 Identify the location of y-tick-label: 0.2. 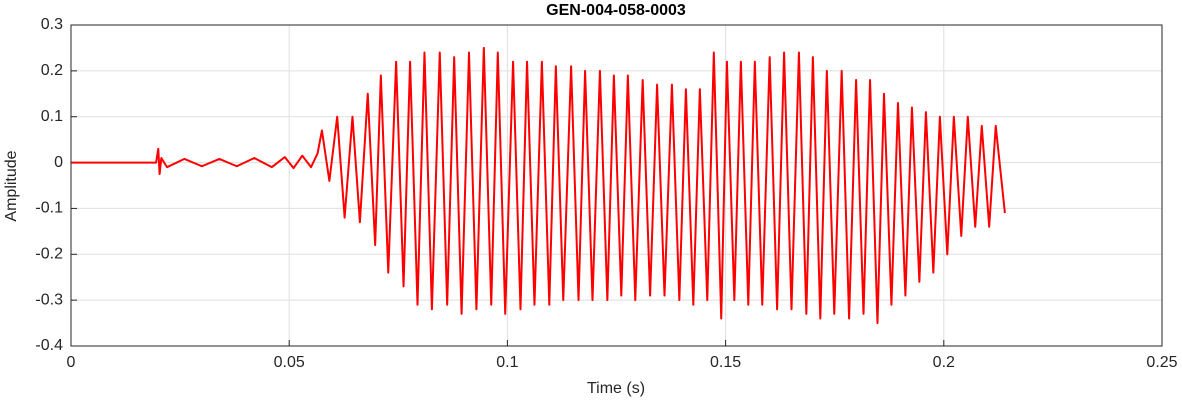
(52, 70).